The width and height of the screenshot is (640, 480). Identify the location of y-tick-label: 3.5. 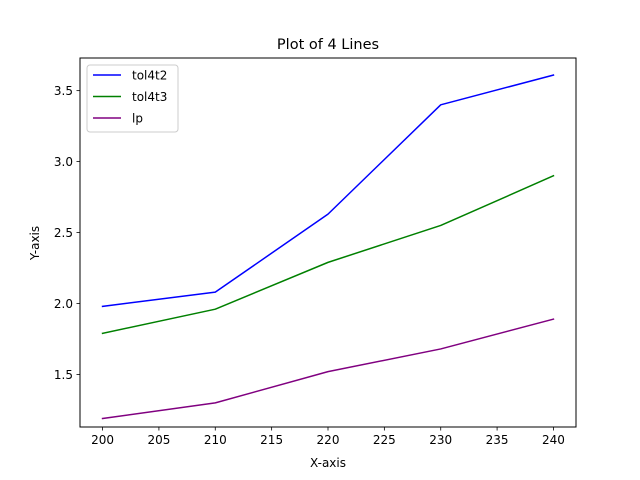
(63, 91).